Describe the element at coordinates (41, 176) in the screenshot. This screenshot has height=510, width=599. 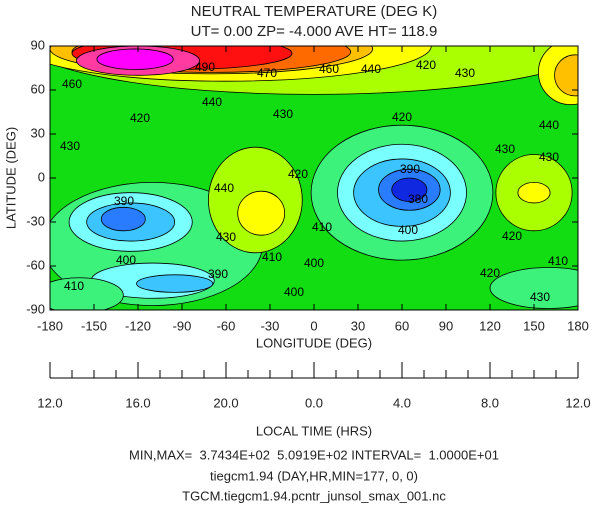
I see `y-tick-label: 0` at that location.